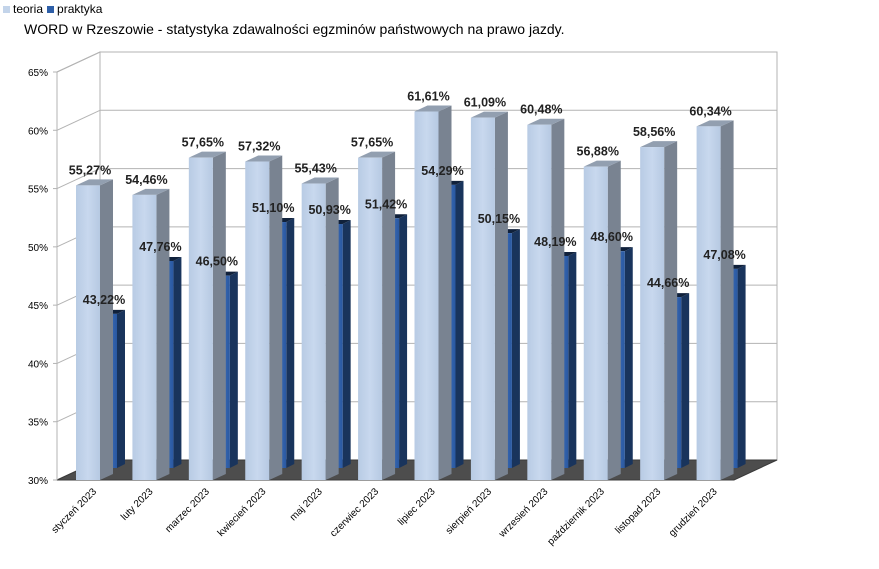 The image size is (879, 569). I want to click on category-label: maj 2023, so click(306, 504).